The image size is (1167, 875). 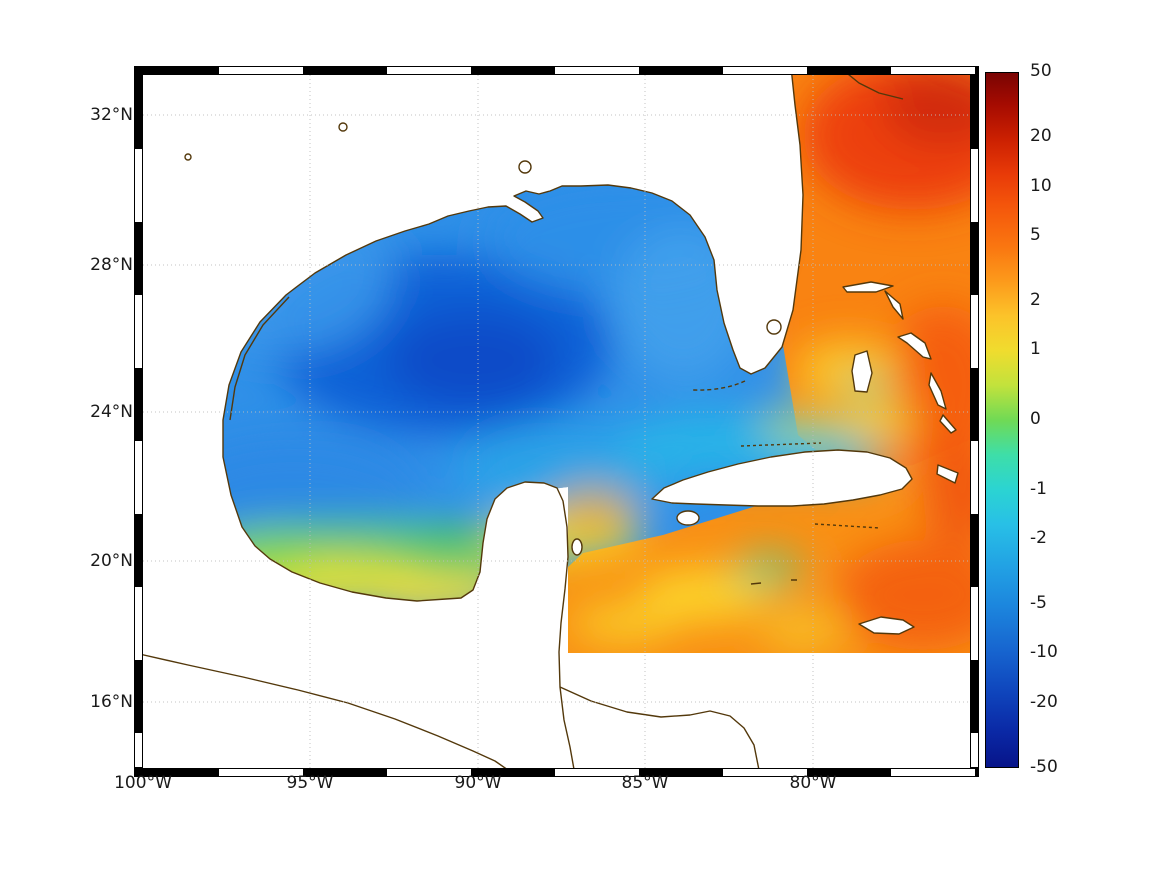 What do you see at coordinates (900, 382) in the screenshot?
I see `bahamas-islands` at bounding box center [900, 382].